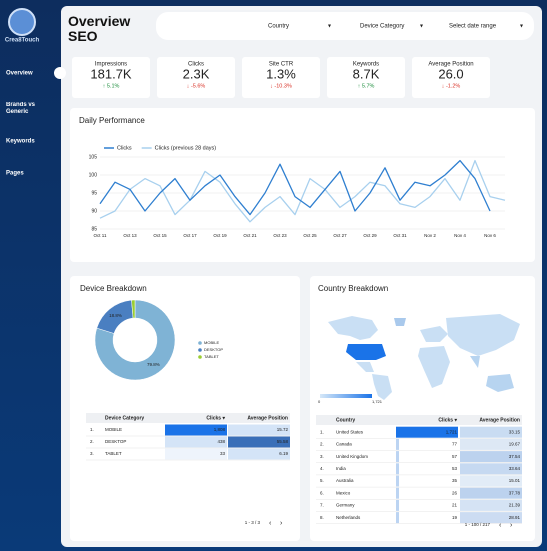 The image size is (547, 551). What do you see at coordinates (424, 357) in the screenshot?
I see `world-map` at bounding box center [424, 357].